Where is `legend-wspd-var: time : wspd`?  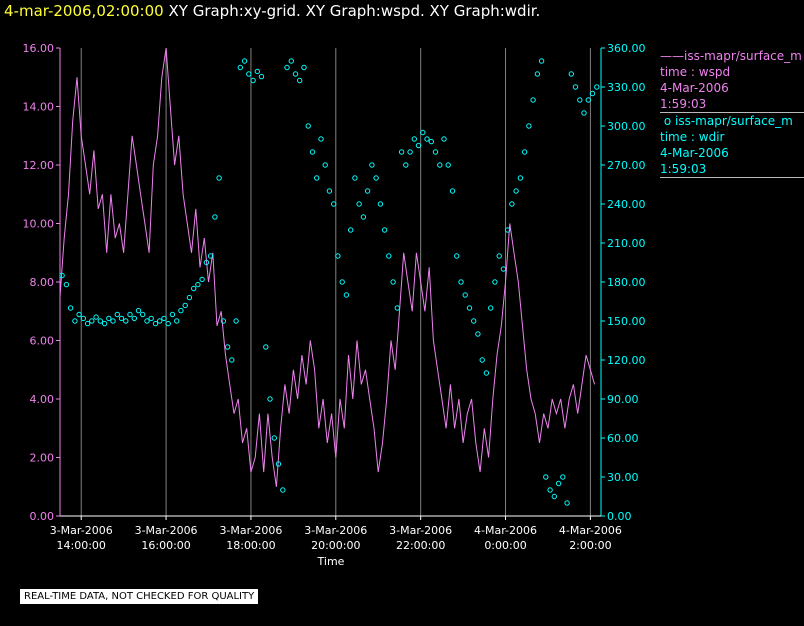 legend-wspd-var: time : wspd is located at coordinates (695, 72).